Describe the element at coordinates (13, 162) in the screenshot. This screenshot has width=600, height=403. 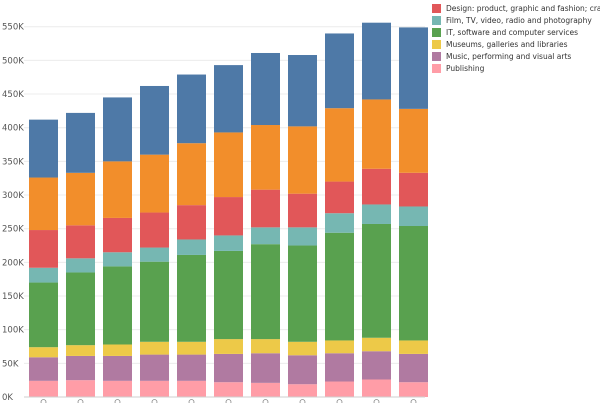
I see `y-tick-label: 350K` at that location.